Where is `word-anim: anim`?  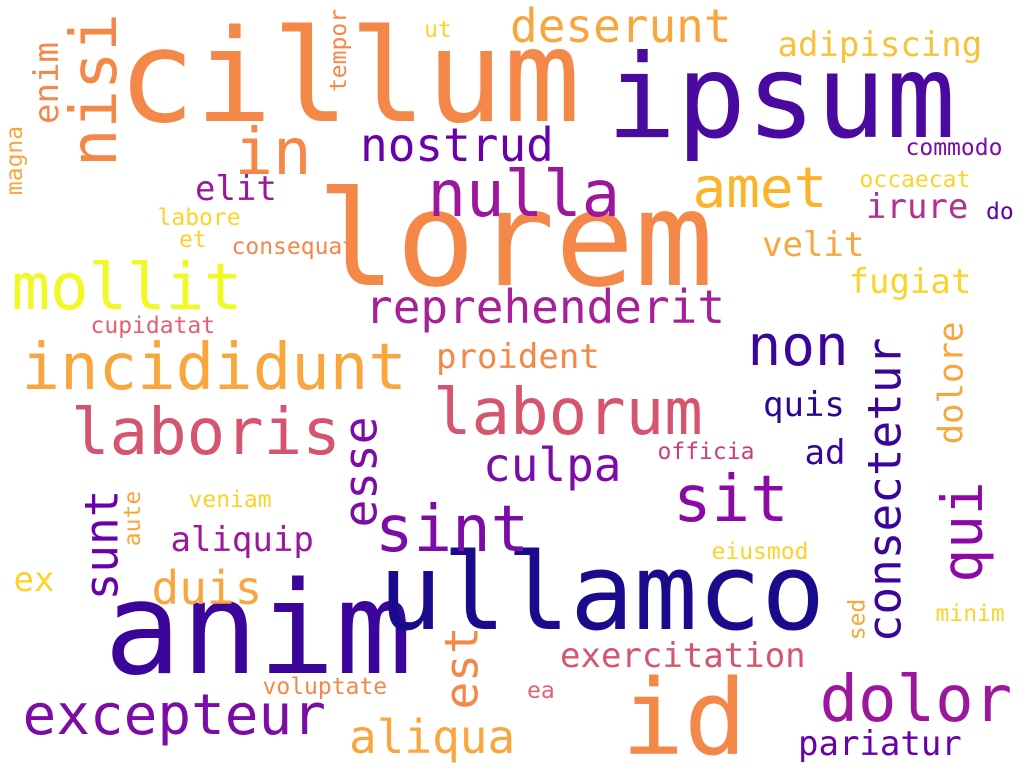 word-anim: anim is located at coordinates (258, 629).